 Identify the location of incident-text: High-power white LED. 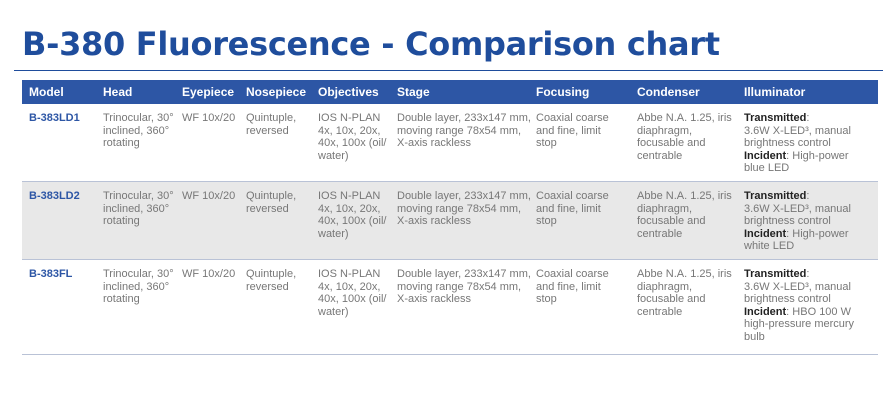
(796, 240).